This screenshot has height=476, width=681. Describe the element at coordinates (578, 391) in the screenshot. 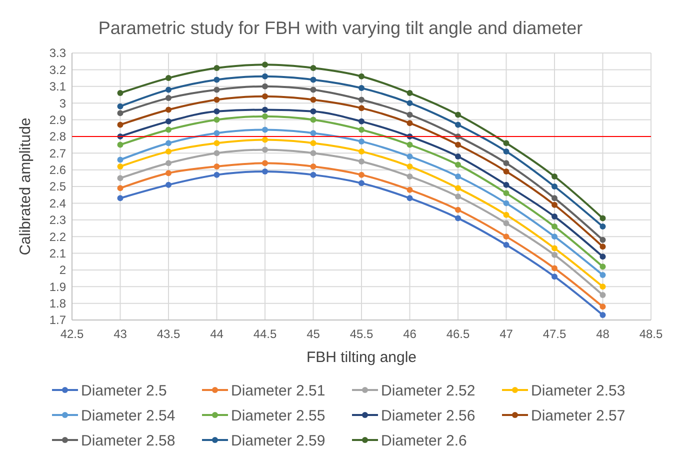

I see `legend-label: Diameter 2.53` at that location.